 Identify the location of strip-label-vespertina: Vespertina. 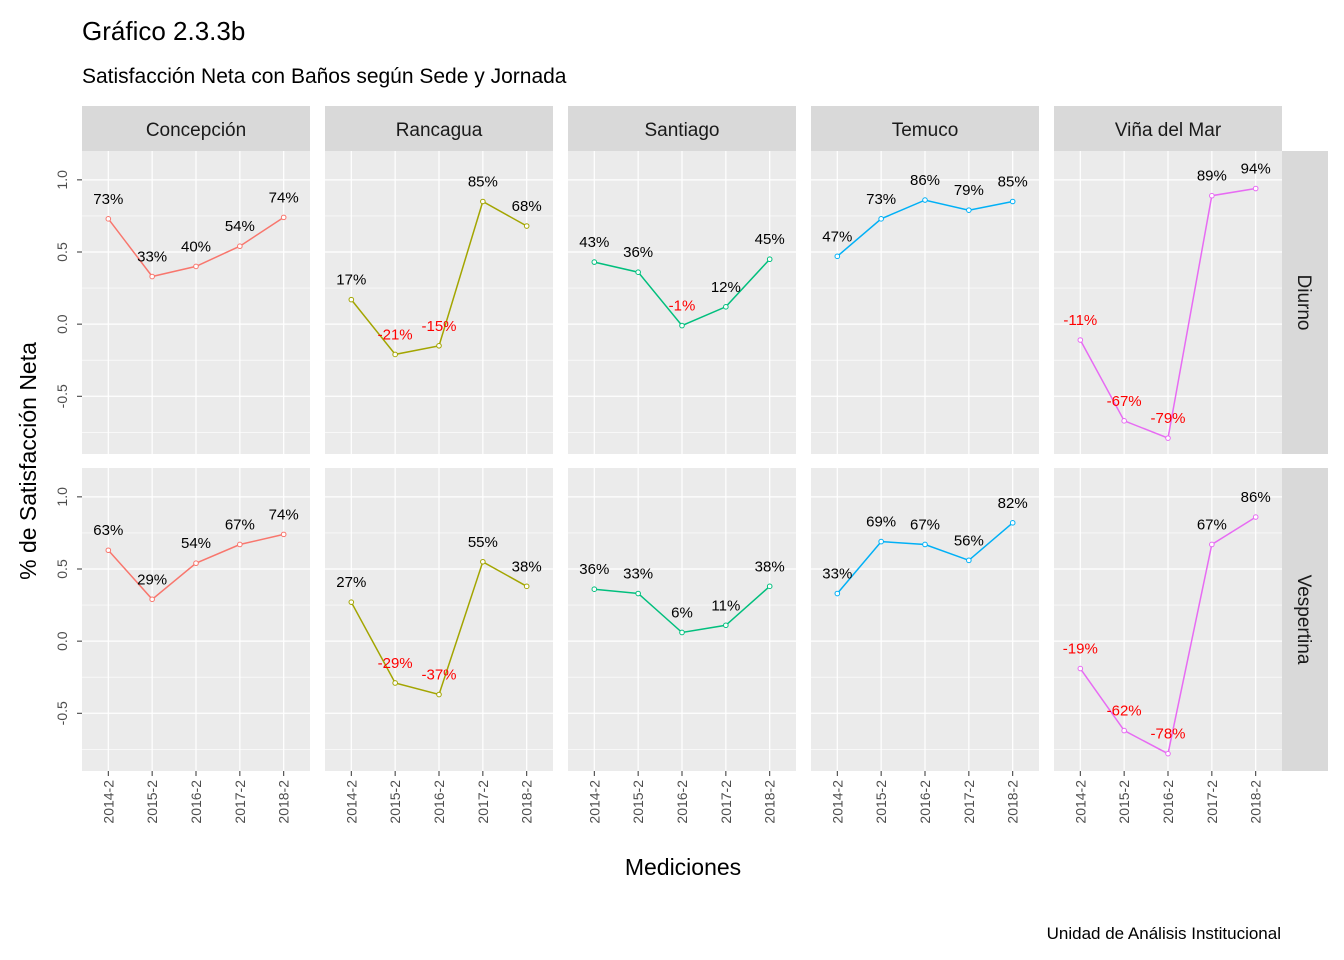
(1303, 620).